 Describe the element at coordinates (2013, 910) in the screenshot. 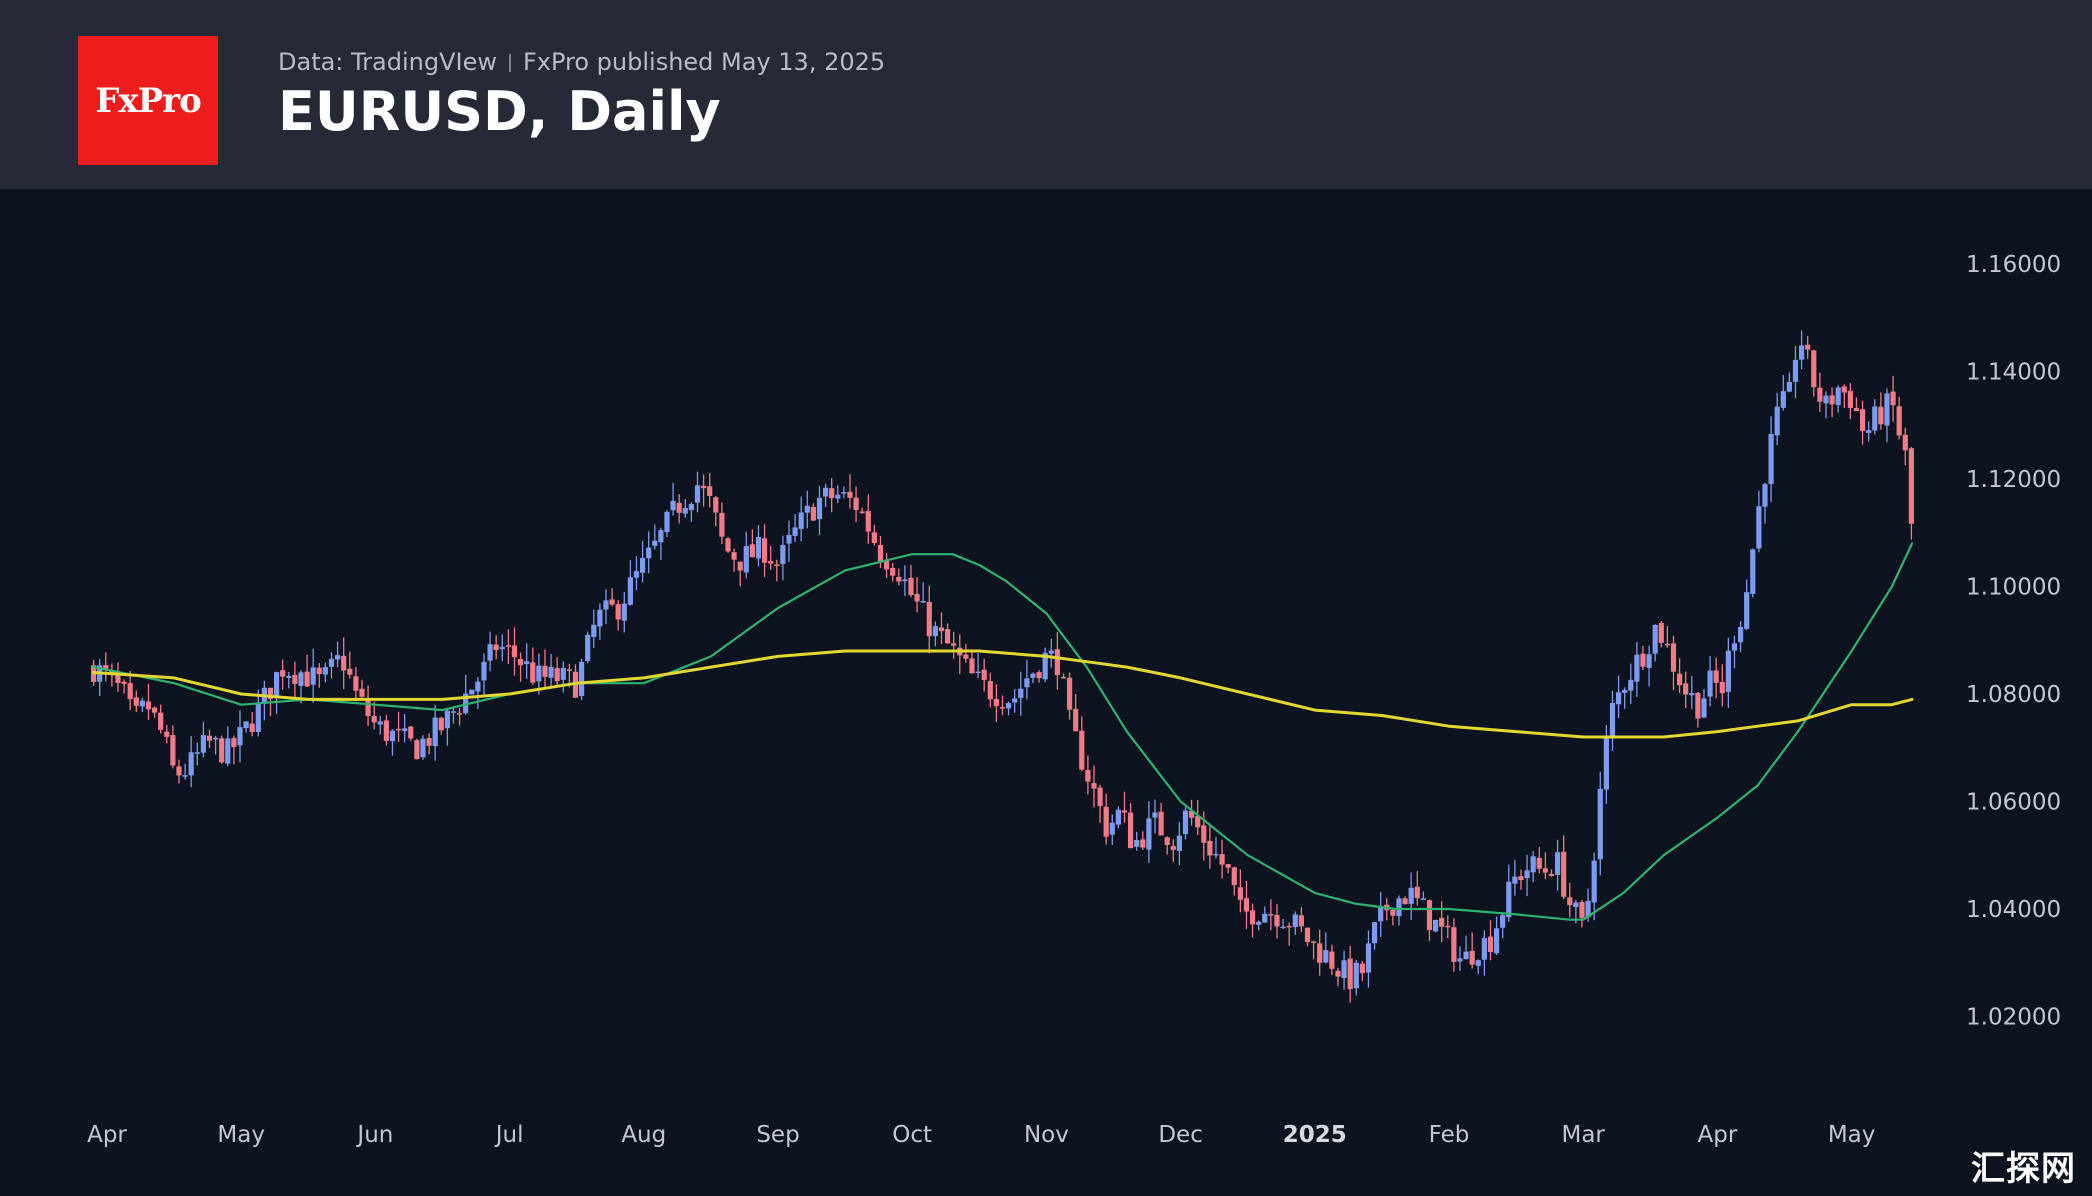

I see `y-tick-label: 1.04000` at that location.